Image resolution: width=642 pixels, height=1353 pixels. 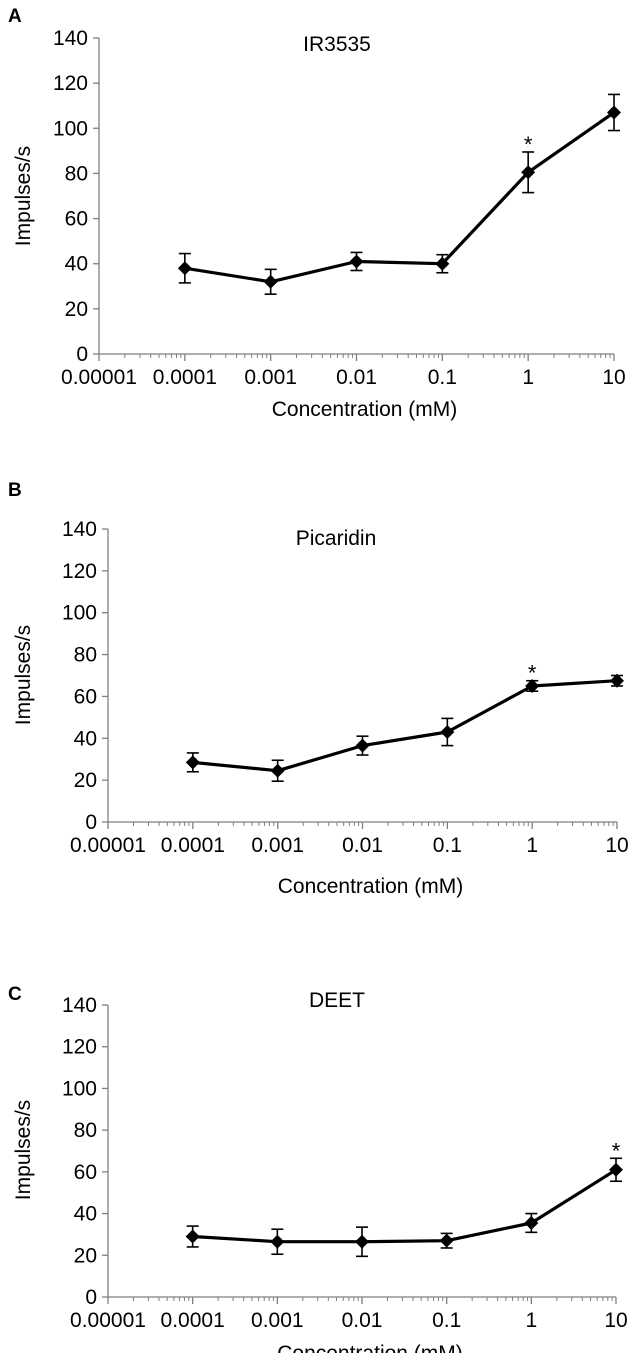 I want to click on chart-title: Picaridin, so click(x=336, y=538).